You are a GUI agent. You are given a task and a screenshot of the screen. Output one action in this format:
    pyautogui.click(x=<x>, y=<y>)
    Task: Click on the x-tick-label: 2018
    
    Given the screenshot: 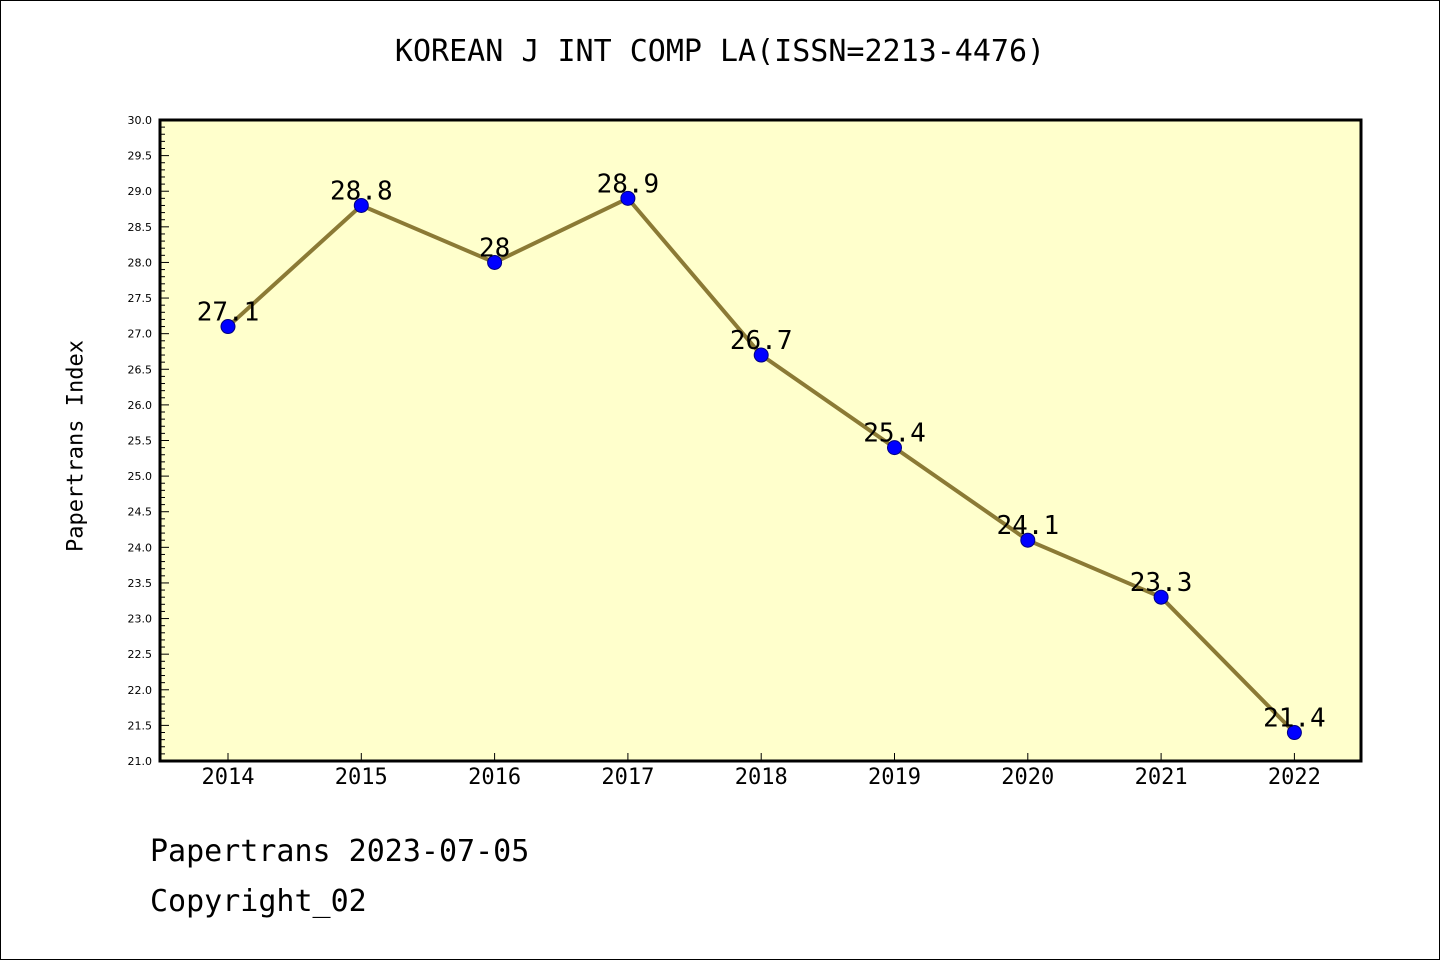 What is the action you would take?
    pyautogui.click(x=761, y=777)
    